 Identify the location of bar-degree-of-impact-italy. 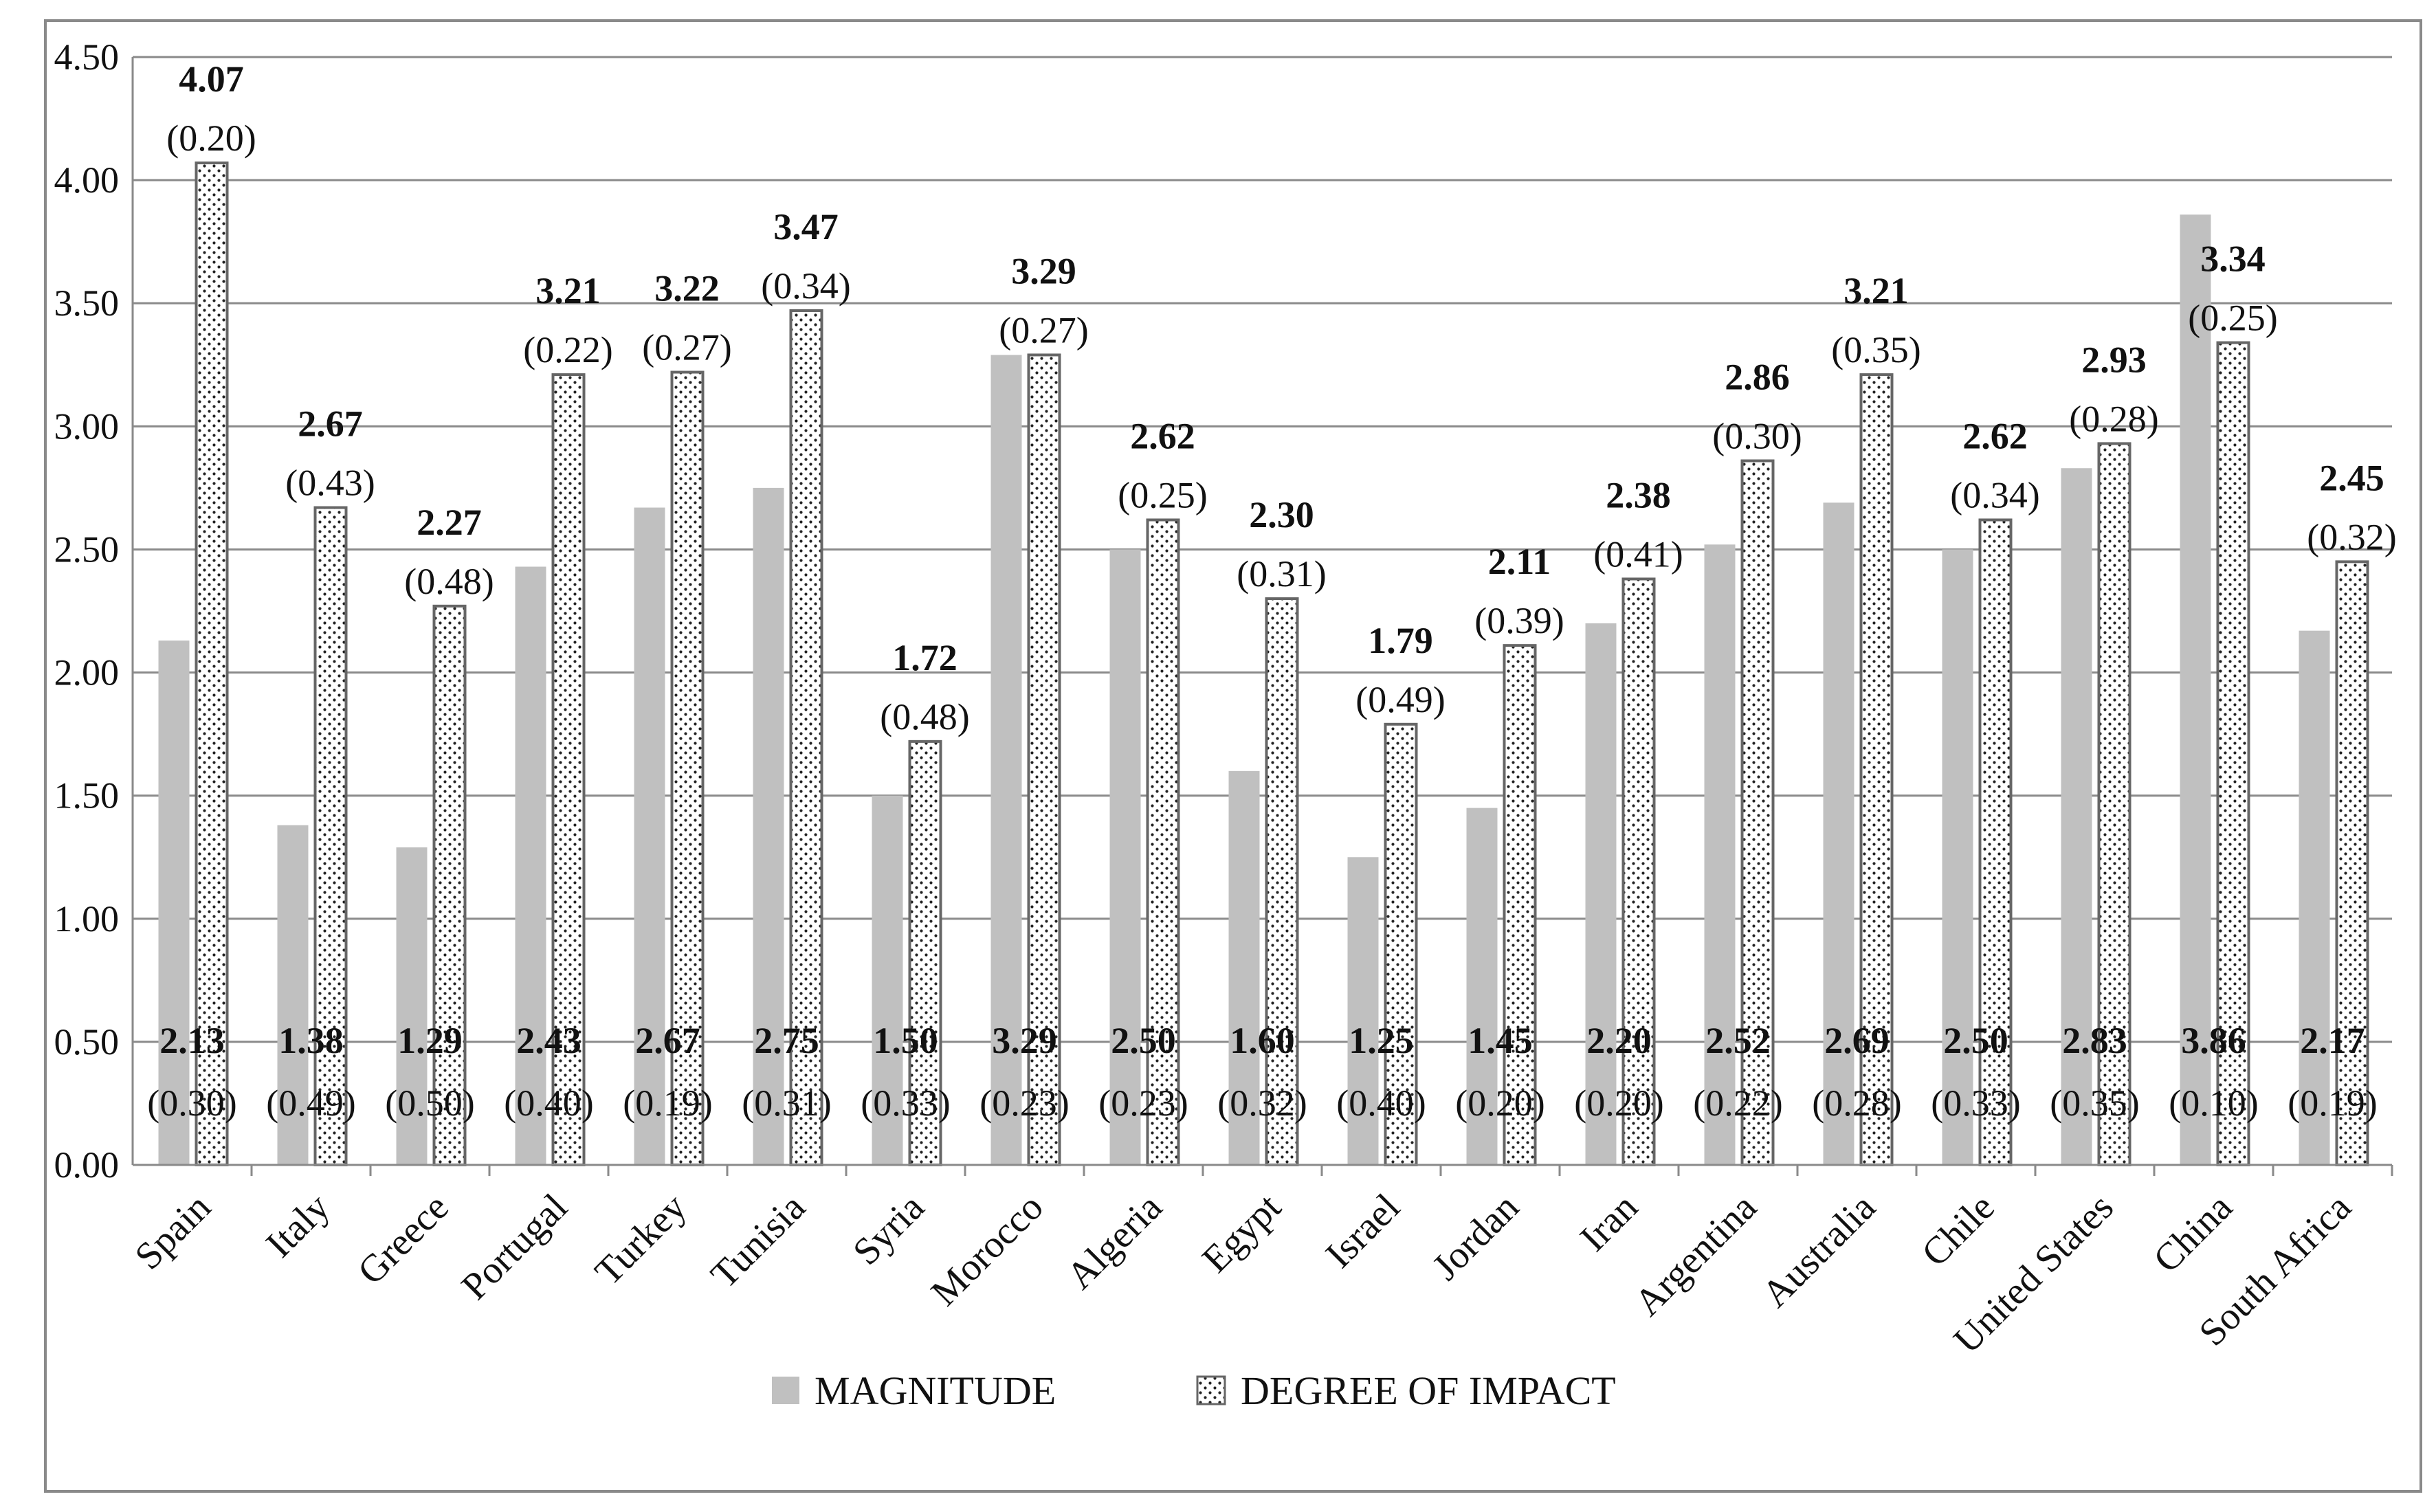
(330, 836).